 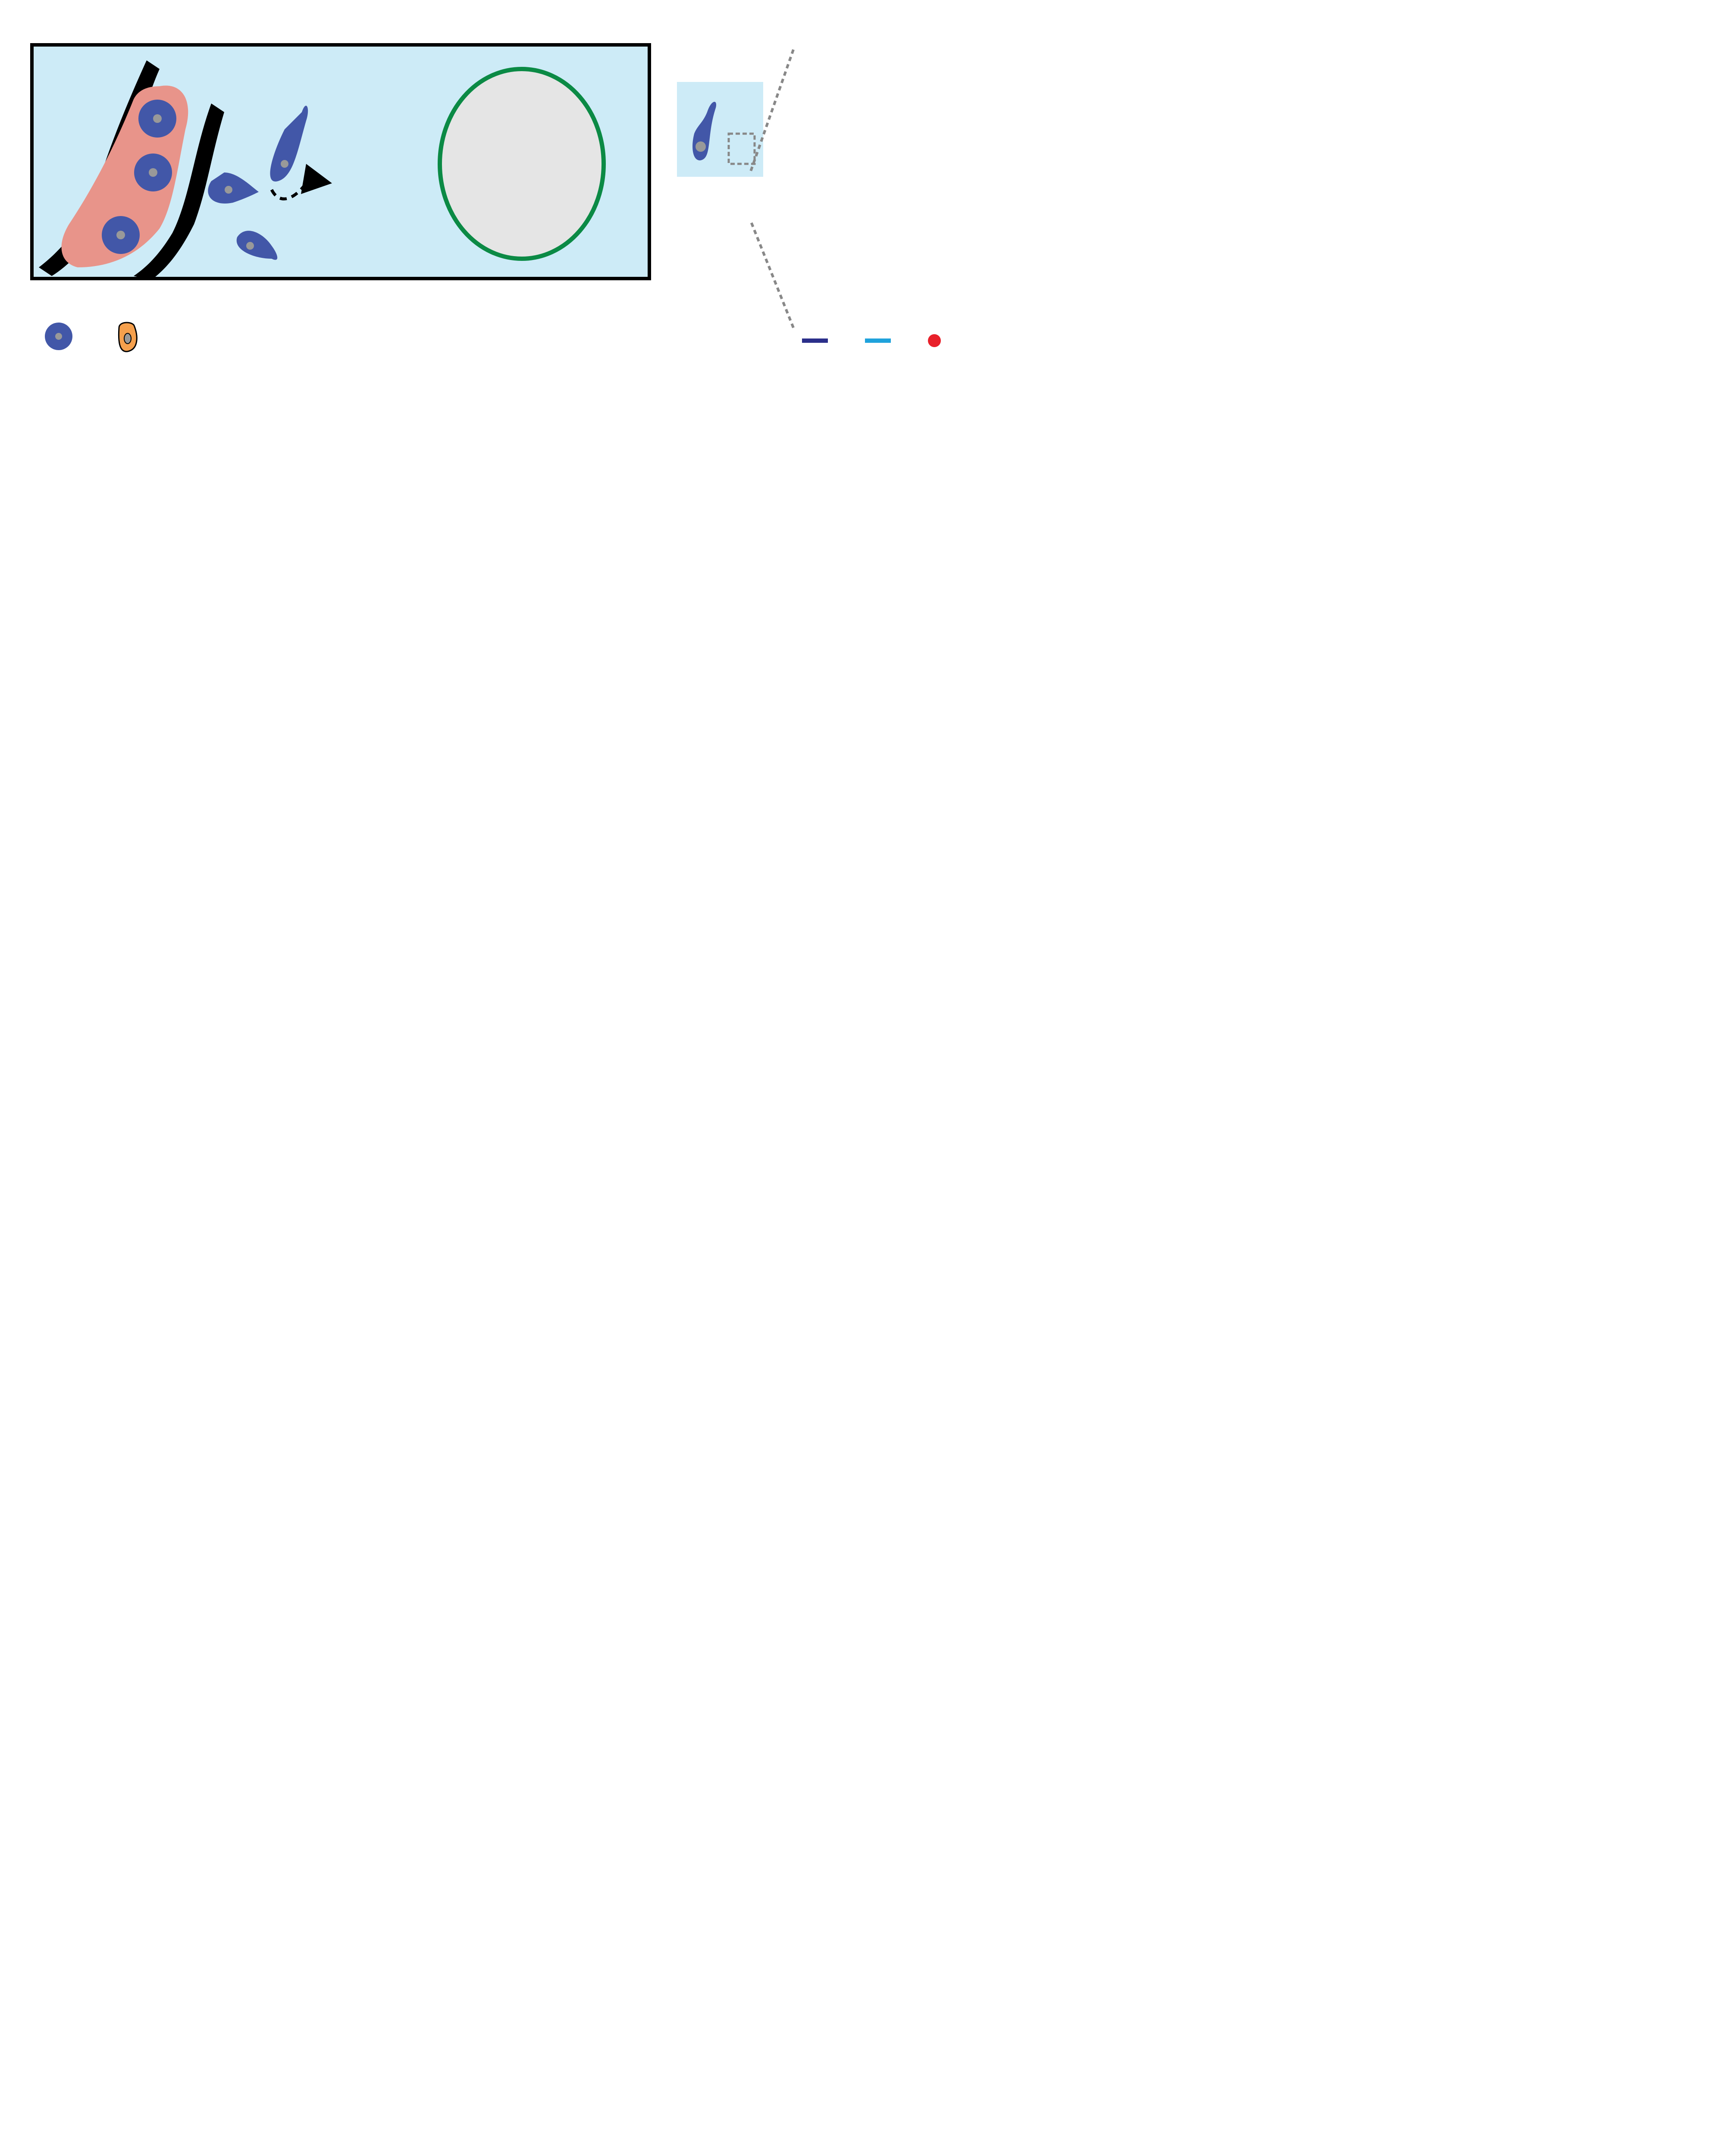 What do you see at coordinates (291, 188) in the screenshot?
I see `migration-arrow` at bounding box center [291, 188].